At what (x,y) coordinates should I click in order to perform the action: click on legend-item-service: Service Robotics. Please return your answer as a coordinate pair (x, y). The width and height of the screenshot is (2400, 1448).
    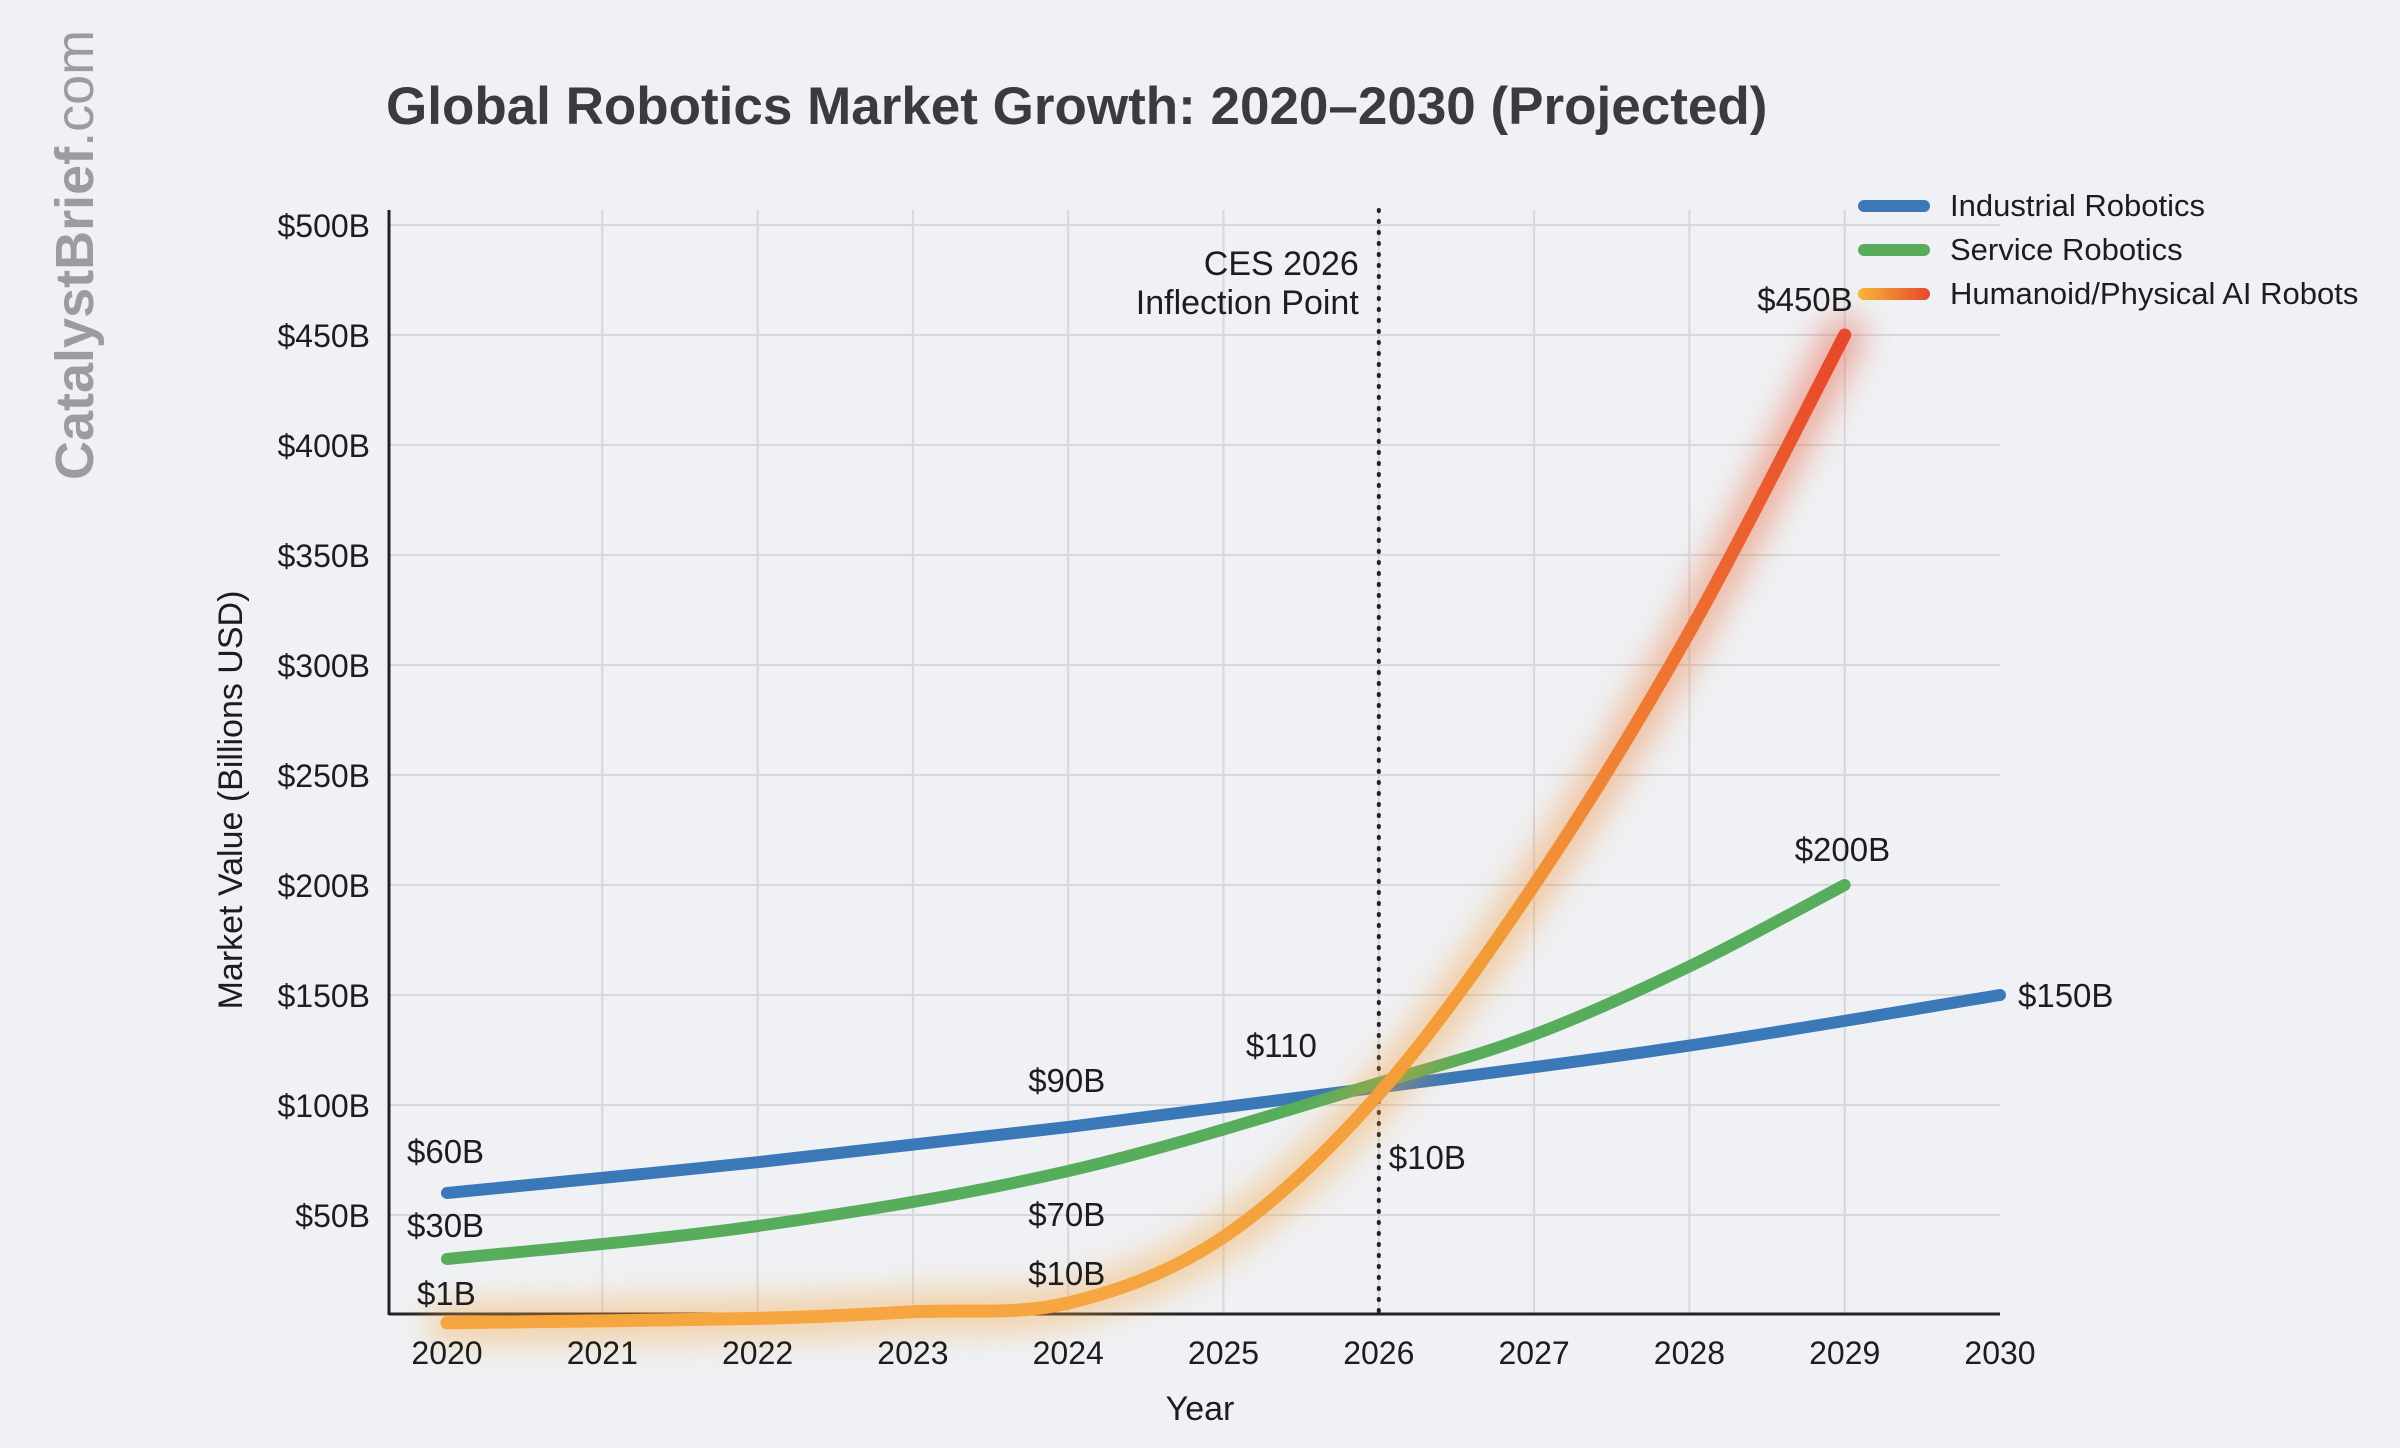
    Looking at the image, I should click on (2108, 250).